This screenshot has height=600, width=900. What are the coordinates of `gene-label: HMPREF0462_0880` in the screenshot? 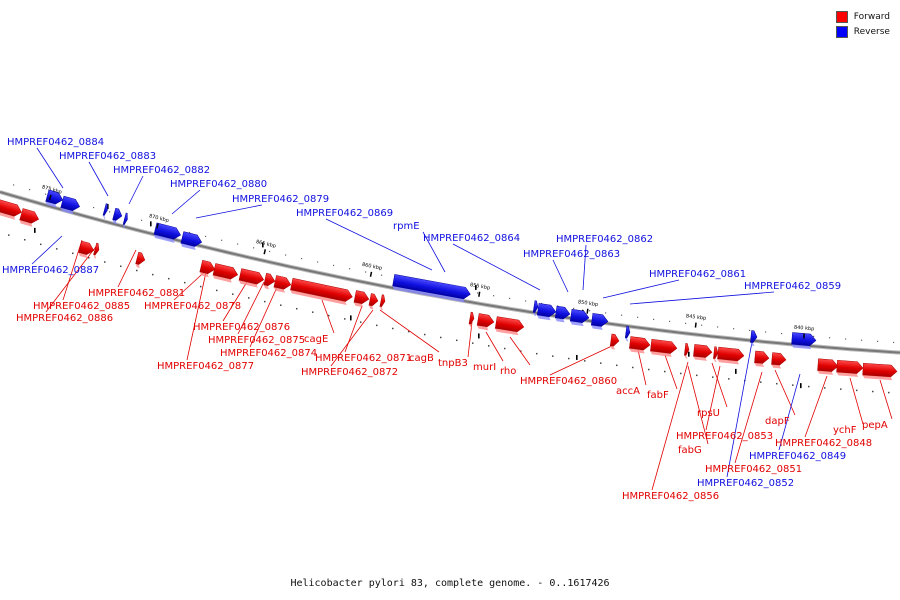 It's located at (218, 184).